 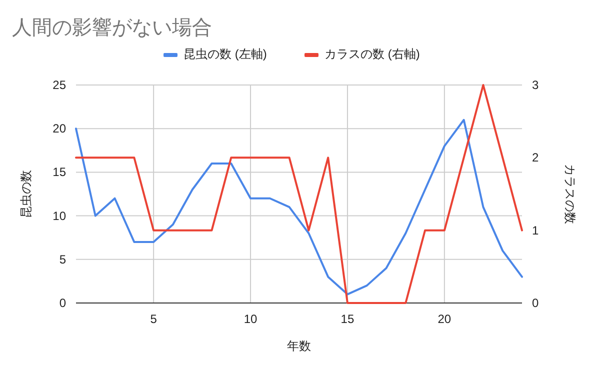 I want to click on y-tick-label: 10, so click(x=59, y=215).